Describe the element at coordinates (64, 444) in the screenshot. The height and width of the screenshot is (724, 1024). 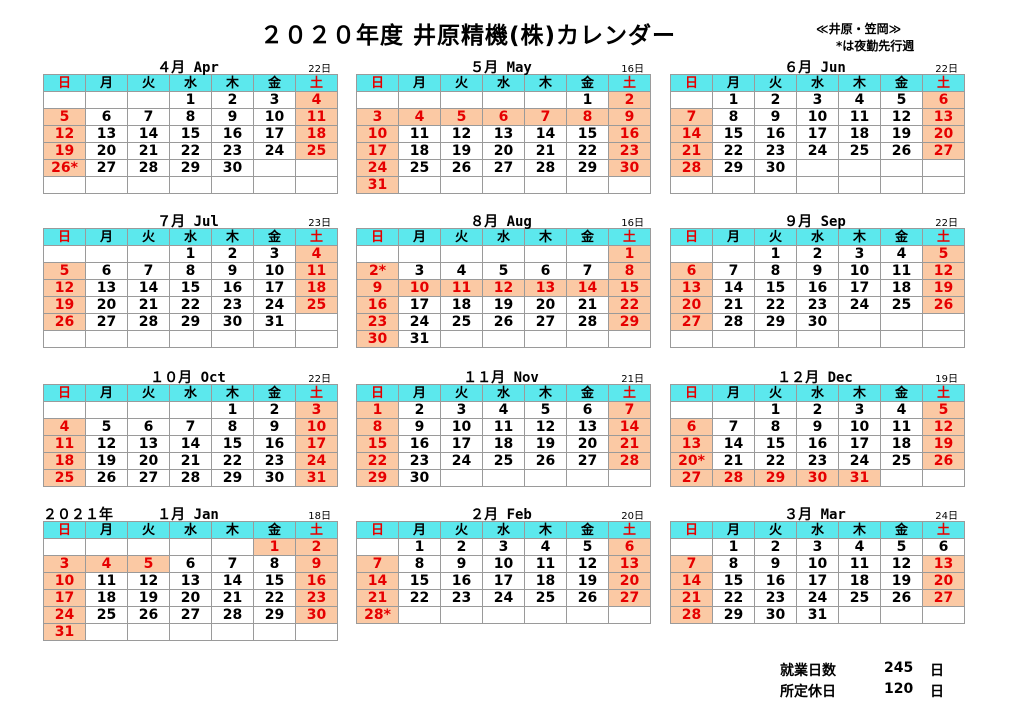
I see `day-cell: 11` at that location.